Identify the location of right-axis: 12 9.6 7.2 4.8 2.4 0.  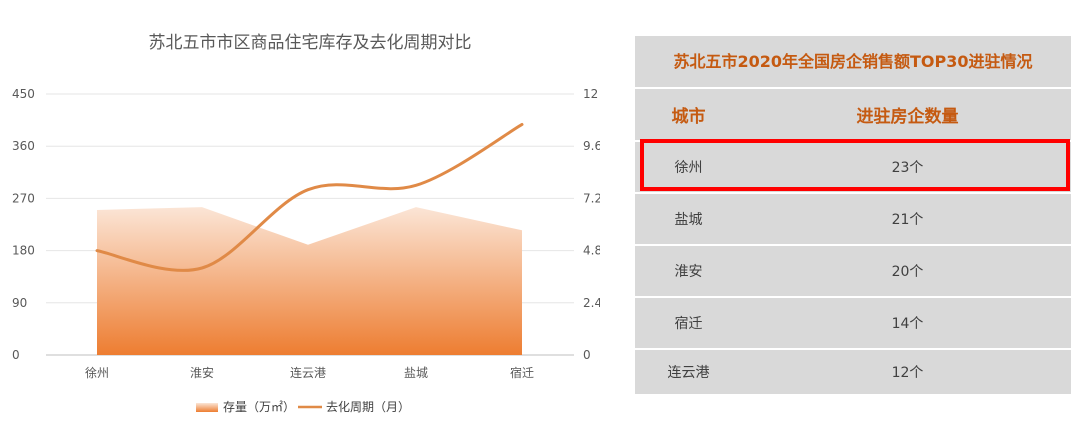
(591, 224).